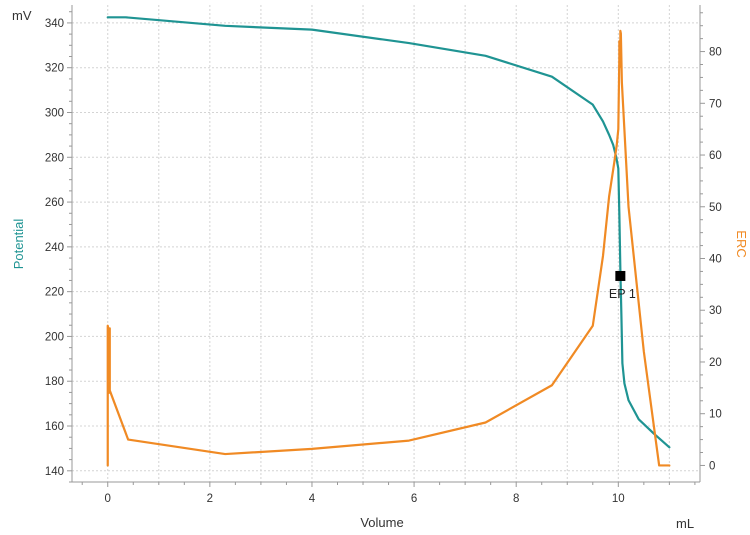 Image resolution: width=750 pixels, height=535 pixels. What do you see at coordinates (516, 499) in the screenshot?
I see `x-tick-label: 8` at bounding box center [516, 499].